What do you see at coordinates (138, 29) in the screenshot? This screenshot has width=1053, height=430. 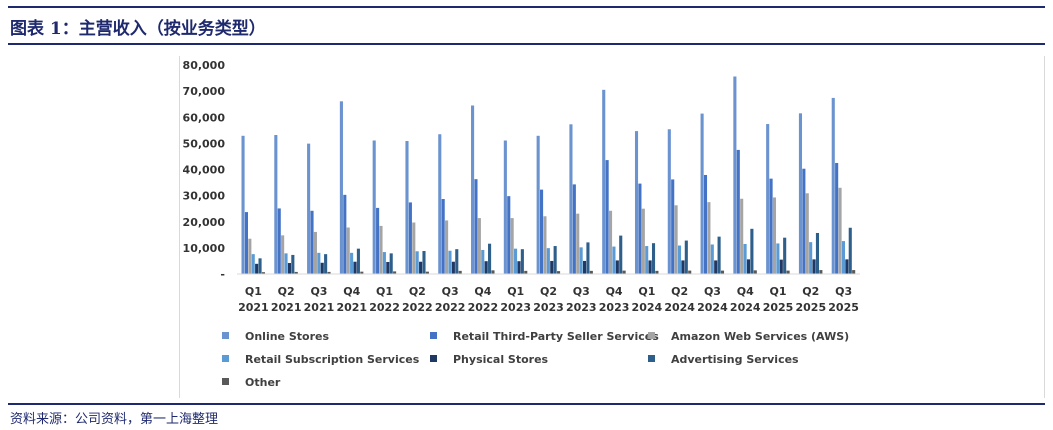 I see `figure-title: 图表 1：主营收入（按业务类型）` at bounding box center [138, 29].